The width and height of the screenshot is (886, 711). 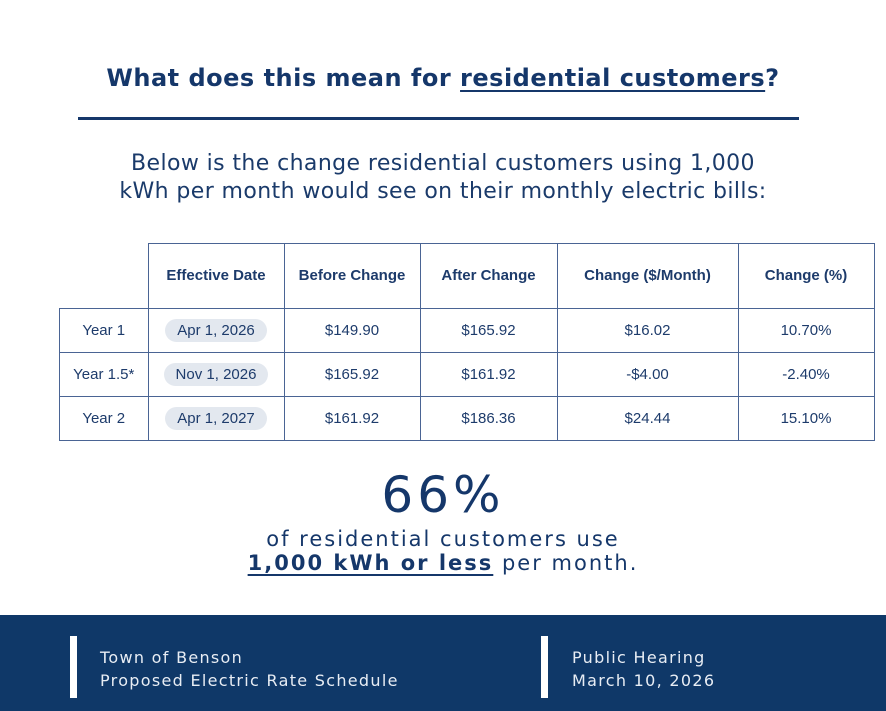 What do you see at coordinates (806, 418) in the screenshot?
I see `pct-cell: 15.10%` at bounding box center [806, 418].